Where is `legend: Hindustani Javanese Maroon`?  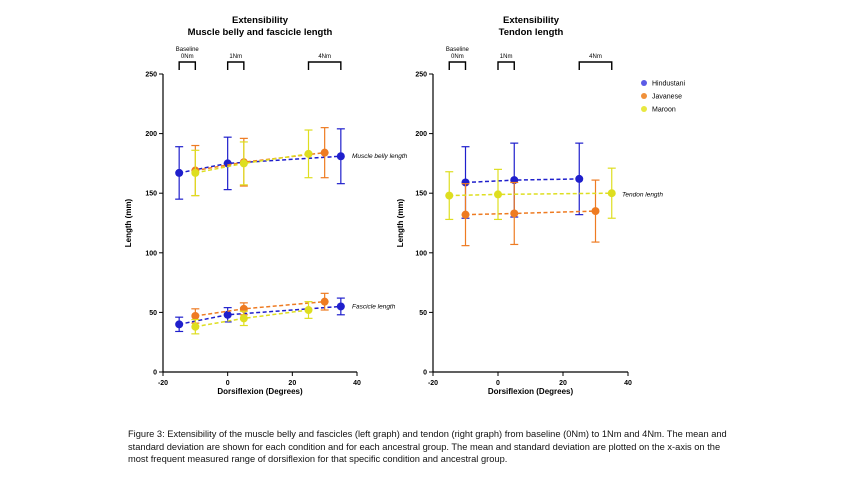 legend: Hindustani Javanese Maroon is located at coordinates (663, 97).